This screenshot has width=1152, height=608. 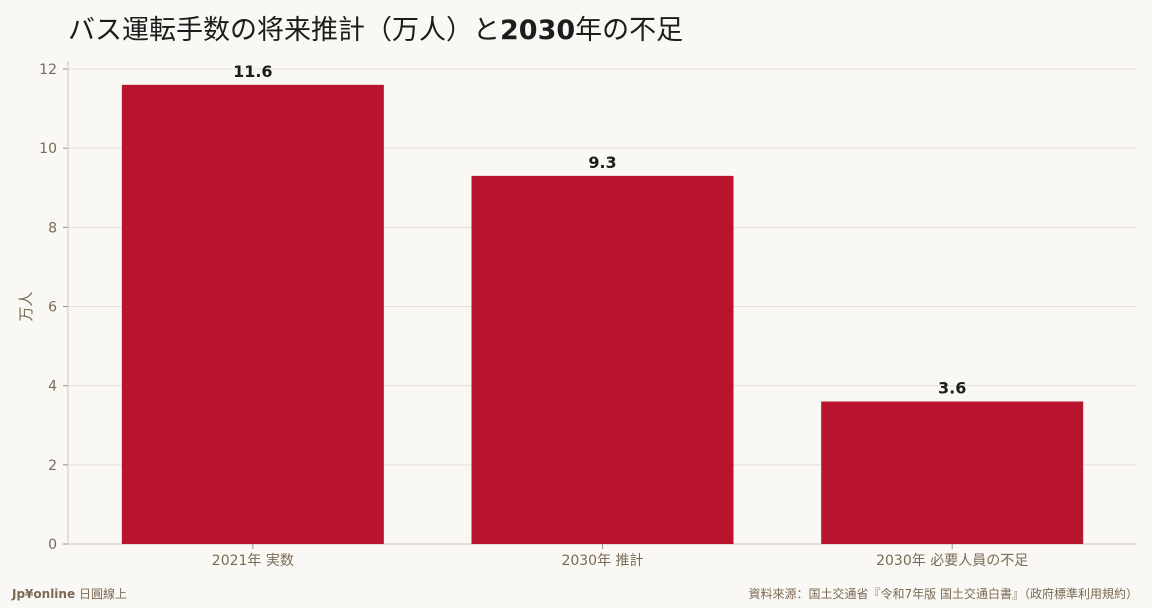 I want to click on source-note: 資料來源：国土交通省『令和7年版 国土交通白書』（政府標準利用規約）, so click(x=943, y=594).